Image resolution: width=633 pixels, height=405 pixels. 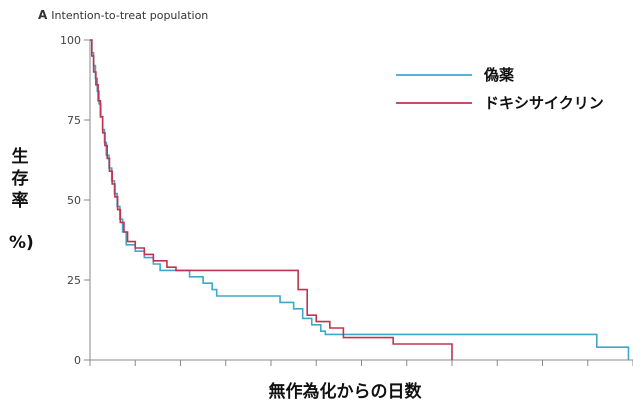 What do you see at coordinates (498, 75) in the screenshot?
I see `legend-label-1: 偽薬` at bounding box center [498, 75].